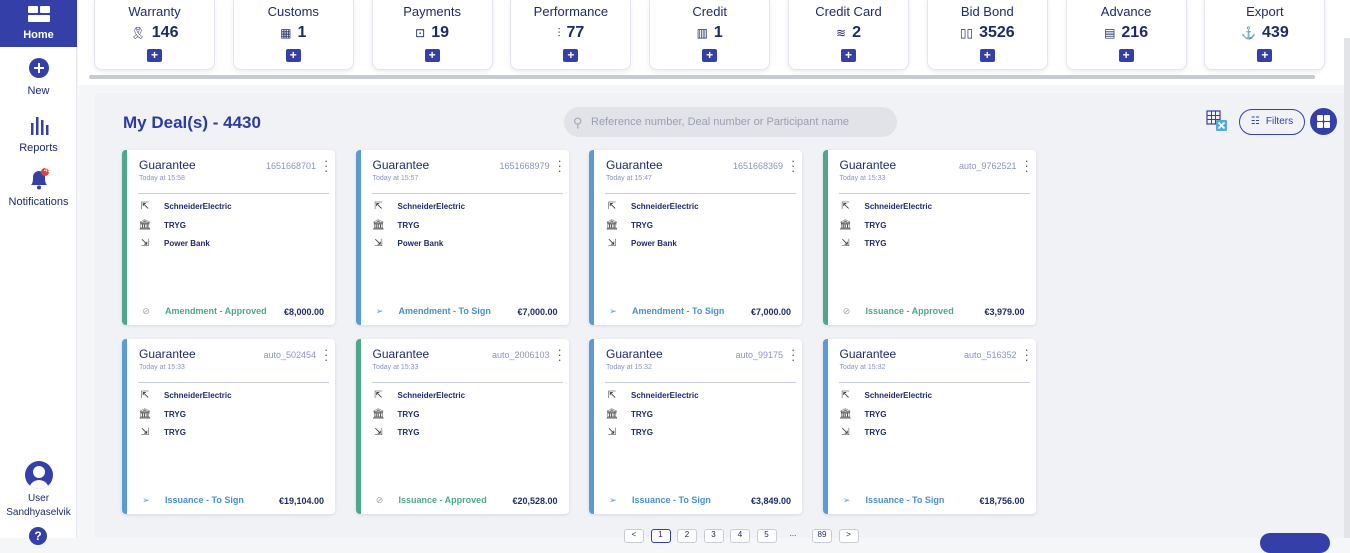 The height and width of the screenshot is (553, 1350). What do you see at coordinates (38, 134) in the screenshot?
I see `nav-reports: Reports` at bounding box center [38, 134].